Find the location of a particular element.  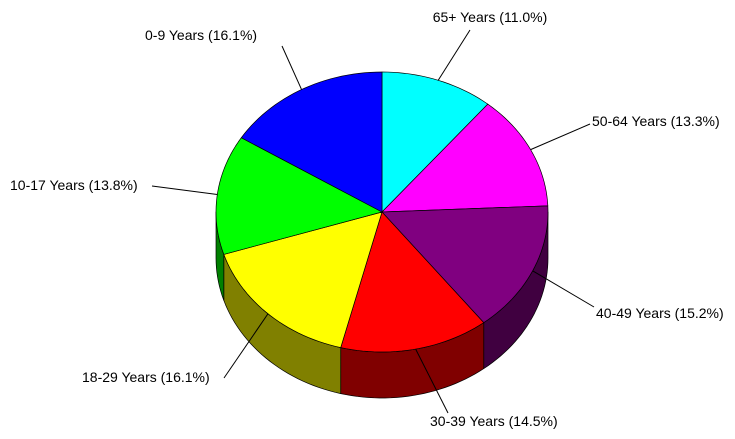

slice-label-4: 18-29 Years (16.1%) is located at coordinates (146, 377).